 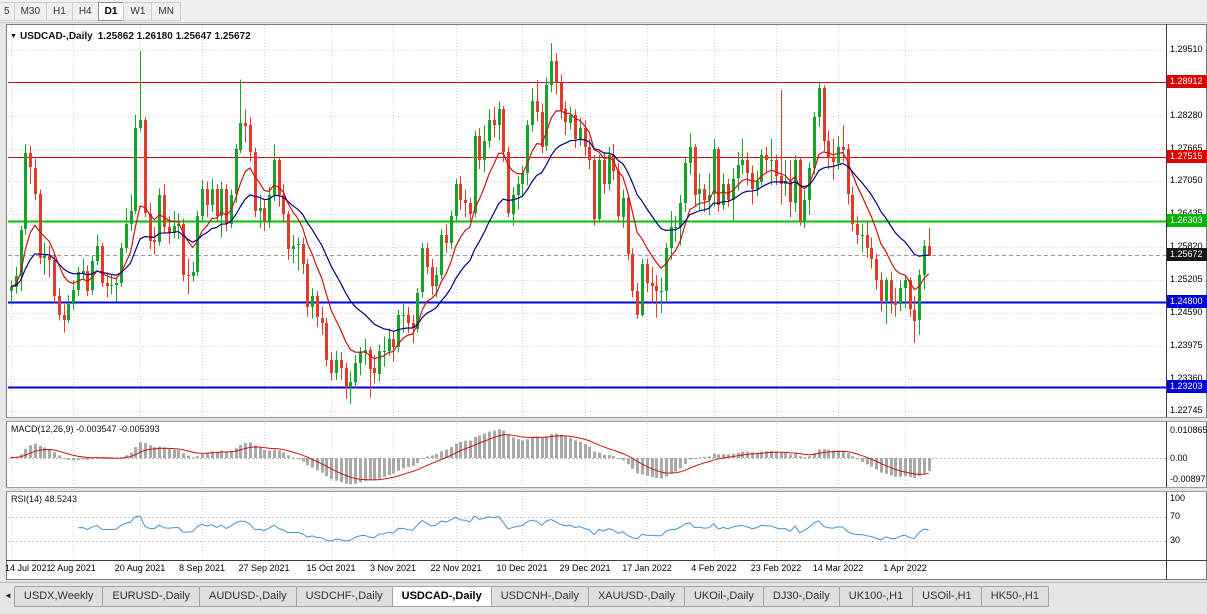 I want to click on price-axis-label: 1.22745, so click(x=1186, y=410).